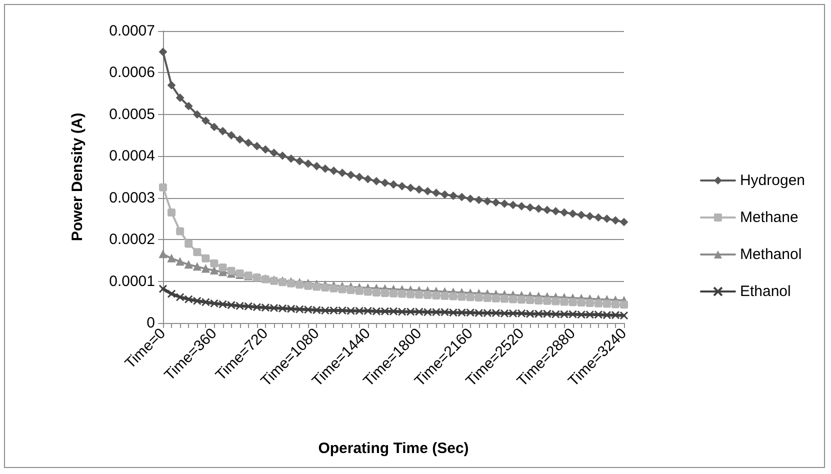  Describe the element at coordinates (132, 281) in the screenshot. I see `y-tick-label: 0.0001` at that location.